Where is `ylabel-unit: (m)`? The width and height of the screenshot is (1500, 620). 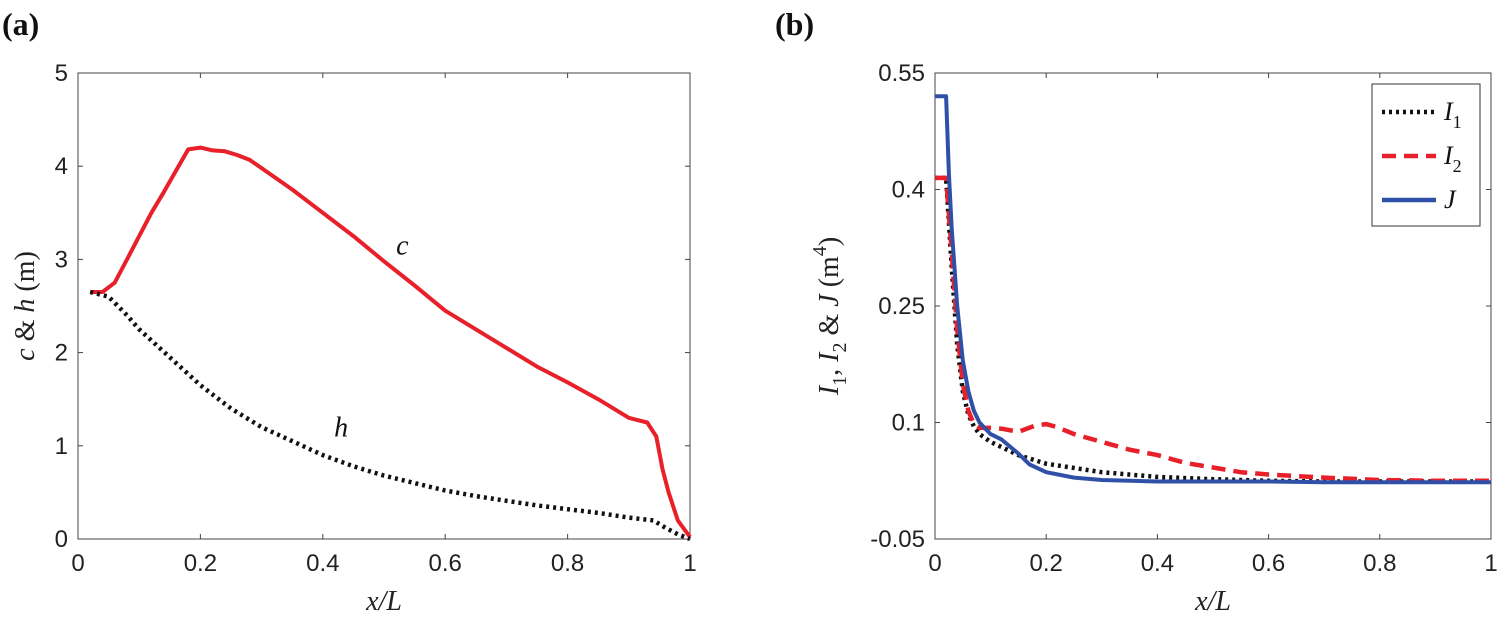 ylabel-unit: (m) is located at coordinates (25, 274).